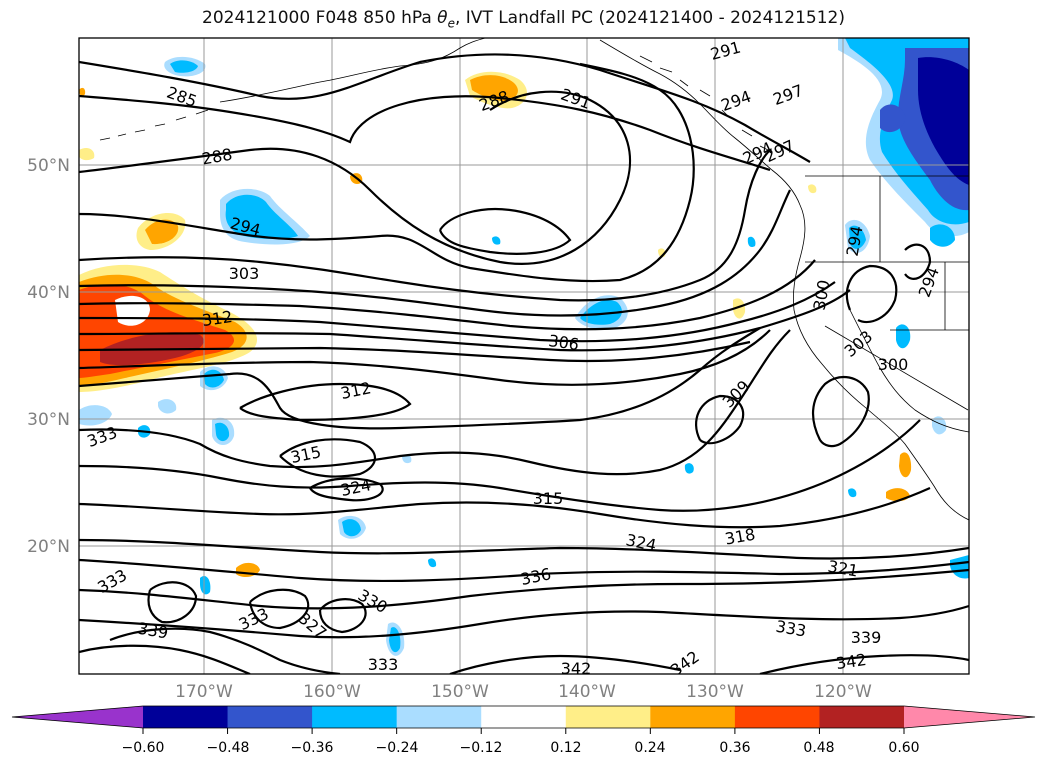 The image size is (1047, 767). I want to click on lon-label-150w: 150°W, so click(460, 692).